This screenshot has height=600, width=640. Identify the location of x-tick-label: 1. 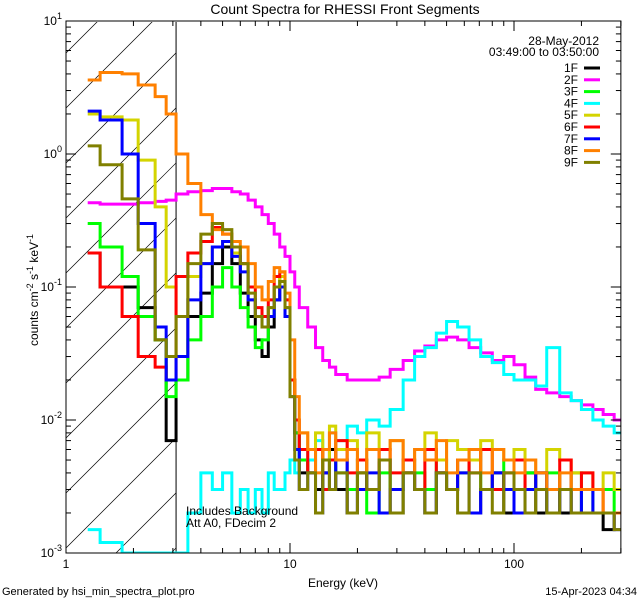
(66, 564).